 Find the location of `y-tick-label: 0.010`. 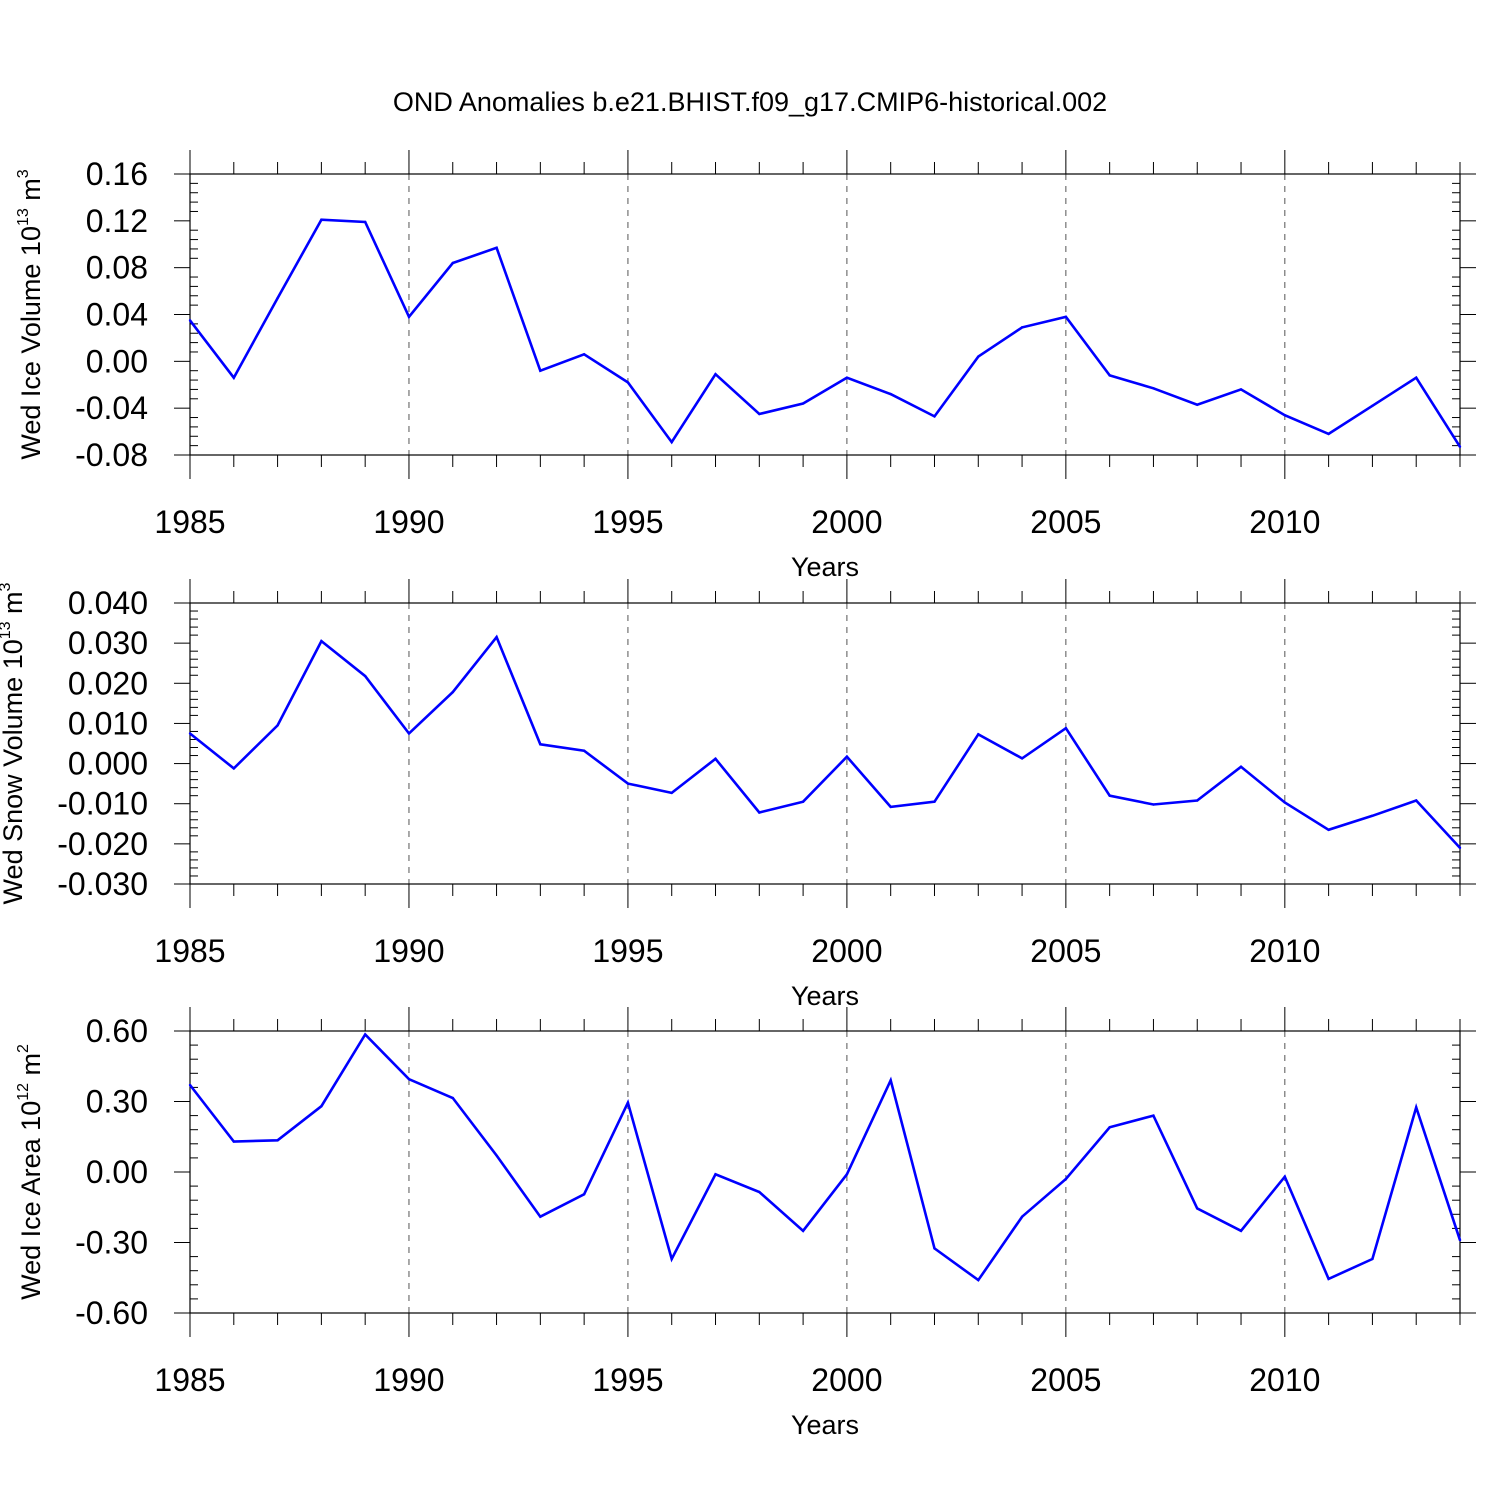

y-tick-label: 0.010 is located at coordinates (108, 723).